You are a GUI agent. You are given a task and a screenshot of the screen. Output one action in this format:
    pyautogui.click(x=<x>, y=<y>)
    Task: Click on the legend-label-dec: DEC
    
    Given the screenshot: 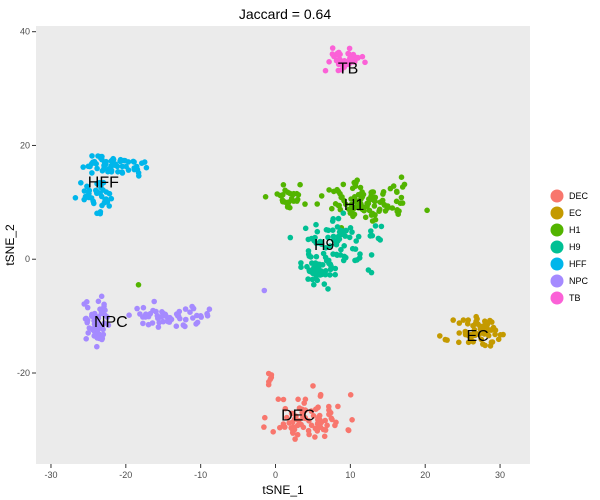 What is the action you would take?
    pyautogui.click(x=579, y=196)
    